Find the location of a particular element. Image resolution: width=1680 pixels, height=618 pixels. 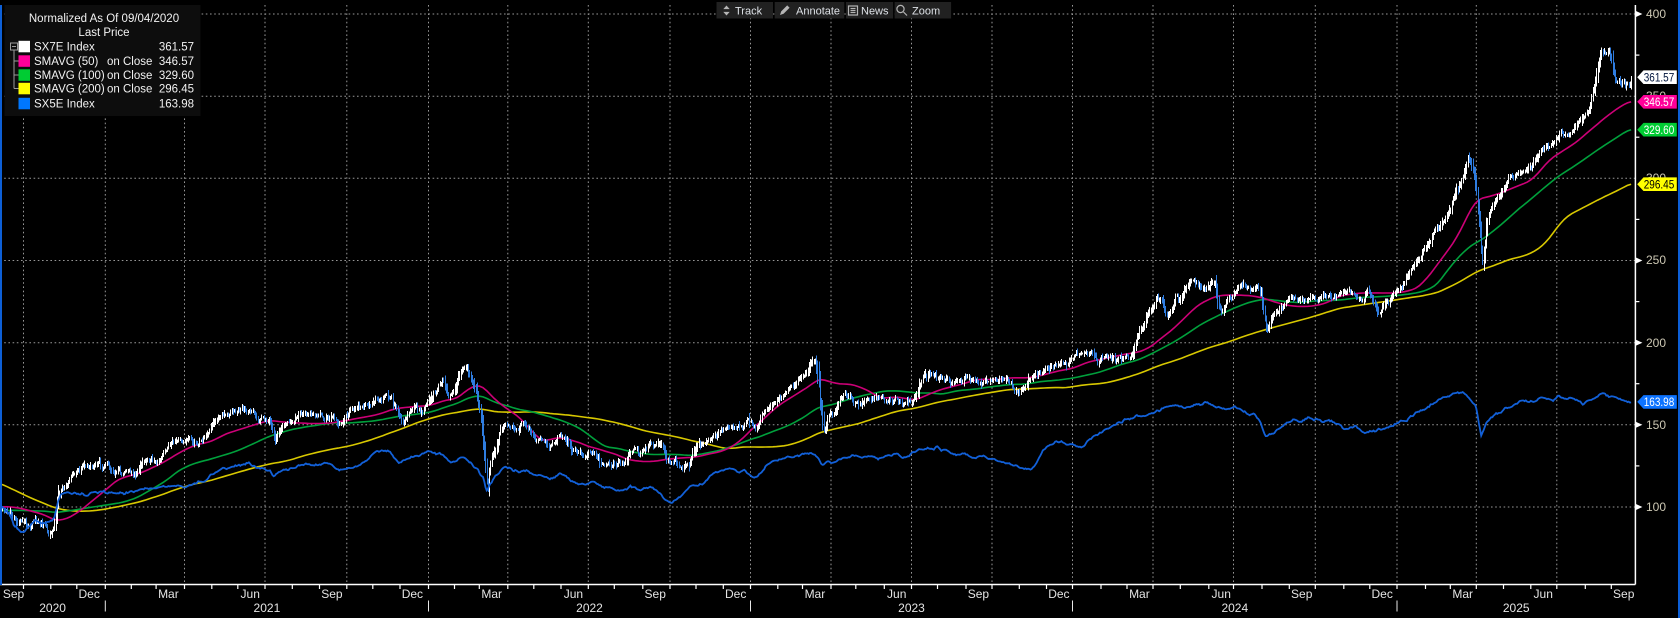

svg-text: SX7E Index is located at coordinates (64, 48).